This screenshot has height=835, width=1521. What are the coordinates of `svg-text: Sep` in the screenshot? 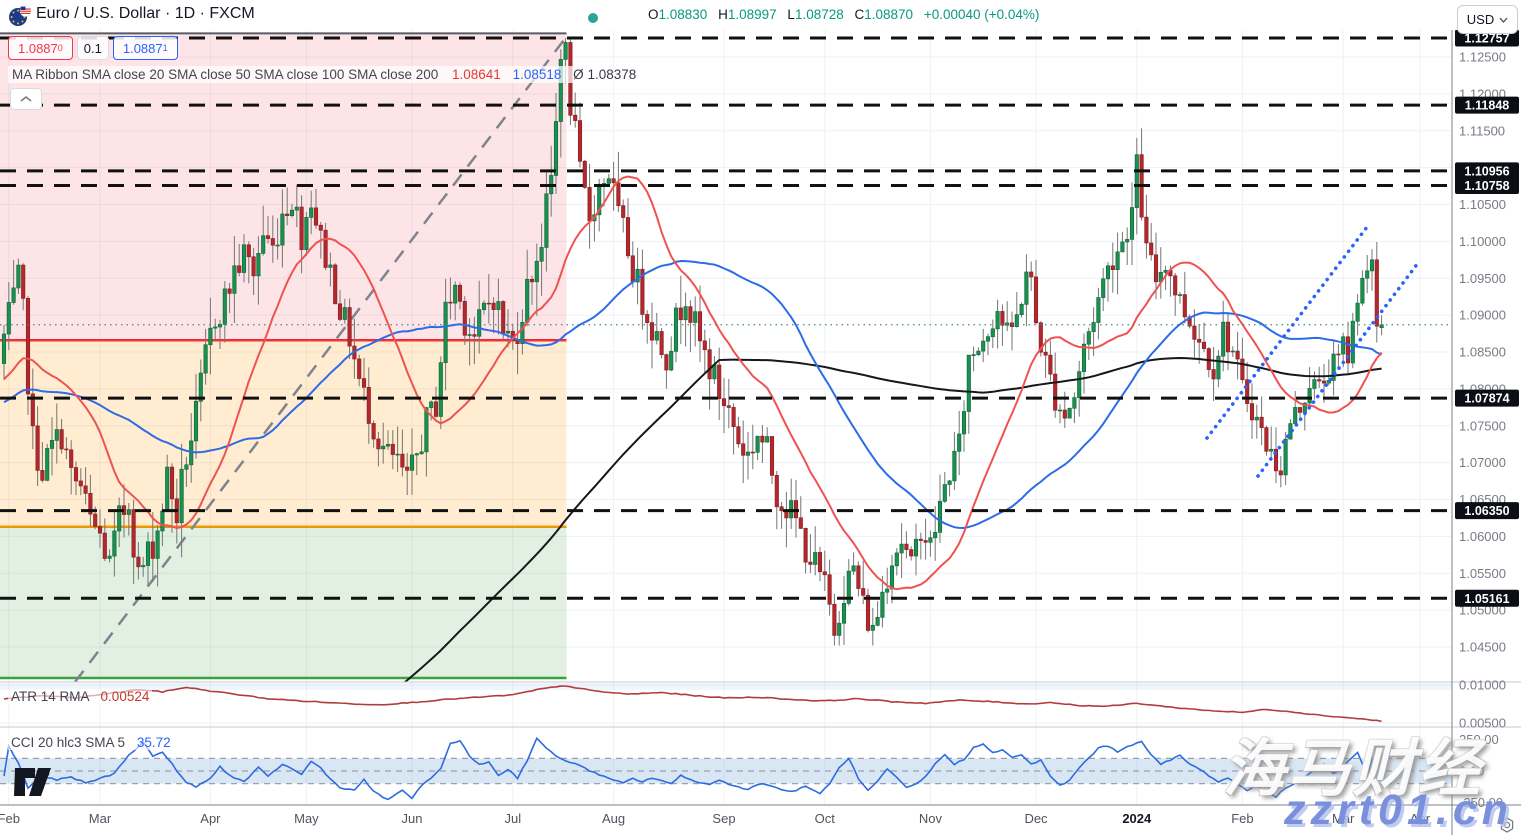 It's located at (723, 818).